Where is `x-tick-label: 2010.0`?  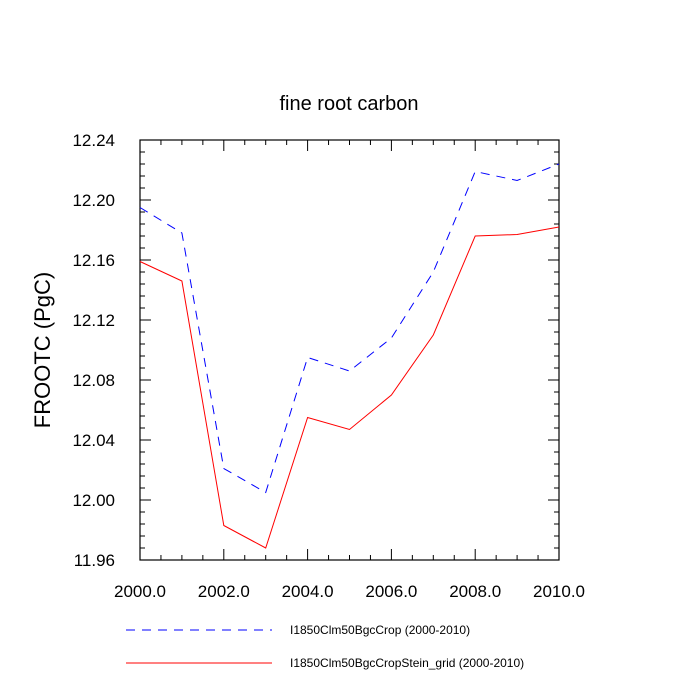 x-tick-label: 2010.0 is located at coordinates (559, 591).